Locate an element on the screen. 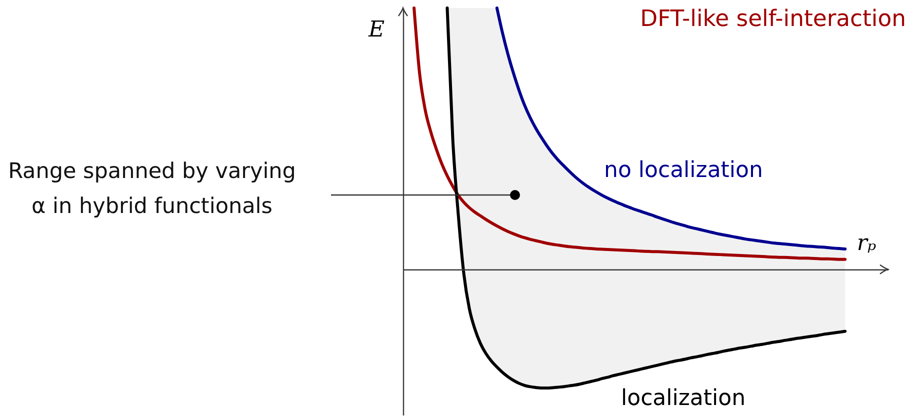  series-label: no localization is located at coordinates (683, 170).